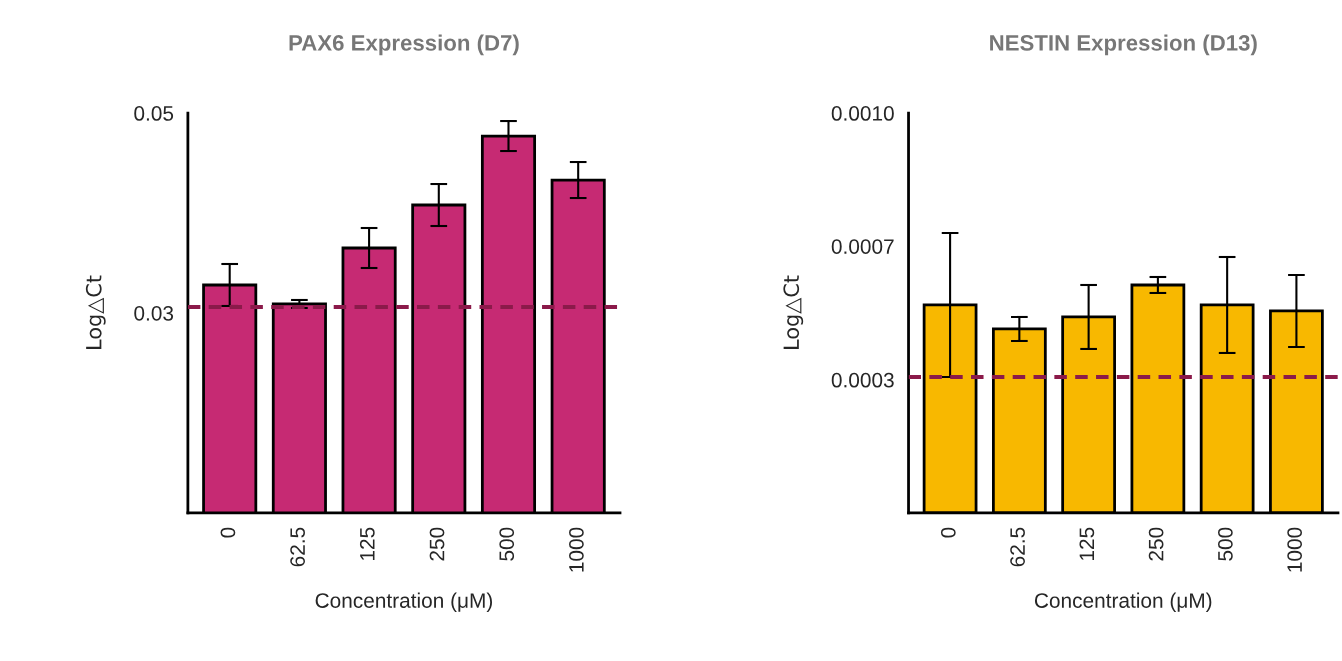 The width and height of the screenshot is (1342, 661). What do you see at coordinates (862, 113) in the screenshot?
I see `y-tick-label: 0.0010` at bounding box center [862, 113].